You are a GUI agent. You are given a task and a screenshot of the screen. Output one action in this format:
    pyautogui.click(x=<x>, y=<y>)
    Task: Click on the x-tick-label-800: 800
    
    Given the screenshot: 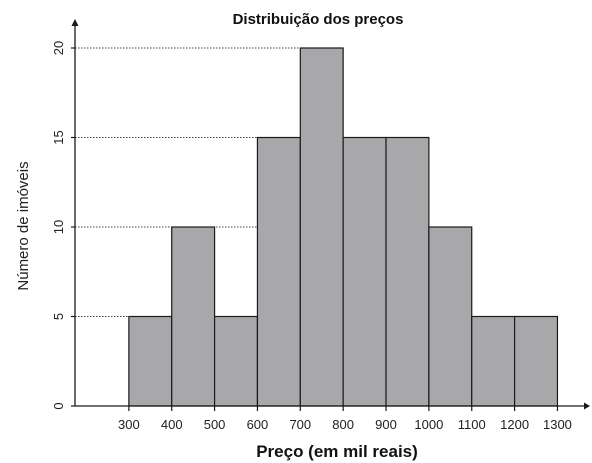 What is the action you would take?
    pyautogui.click(x=343, y=424)
    